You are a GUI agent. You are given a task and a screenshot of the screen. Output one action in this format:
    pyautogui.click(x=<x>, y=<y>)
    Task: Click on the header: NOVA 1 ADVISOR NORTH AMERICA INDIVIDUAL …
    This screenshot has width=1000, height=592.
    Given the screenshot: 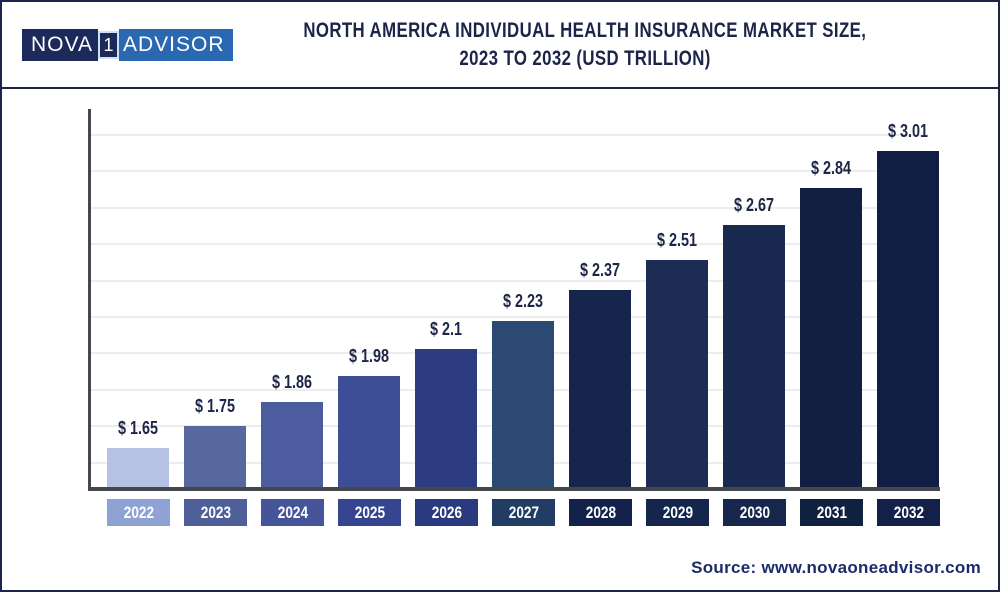 What is the action you would take?
    pyautogui.click(x=500, y=45)
    